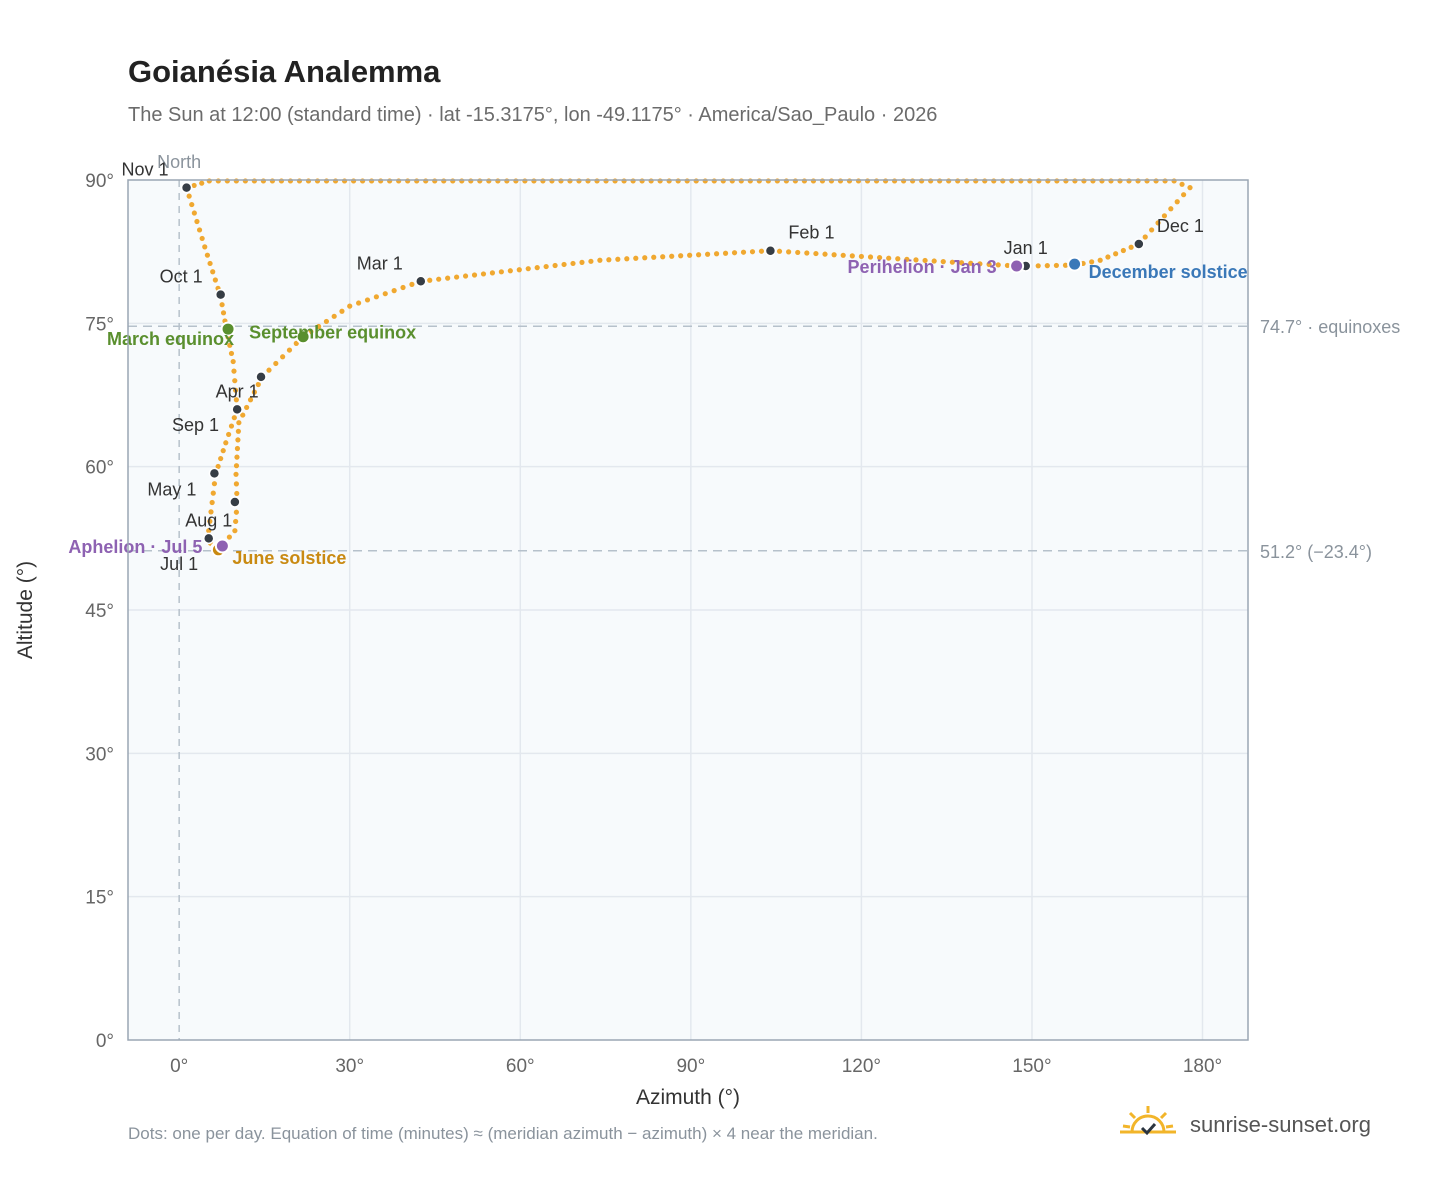  I want to click on month-marker-label: Sep 1, so click(195, 425).